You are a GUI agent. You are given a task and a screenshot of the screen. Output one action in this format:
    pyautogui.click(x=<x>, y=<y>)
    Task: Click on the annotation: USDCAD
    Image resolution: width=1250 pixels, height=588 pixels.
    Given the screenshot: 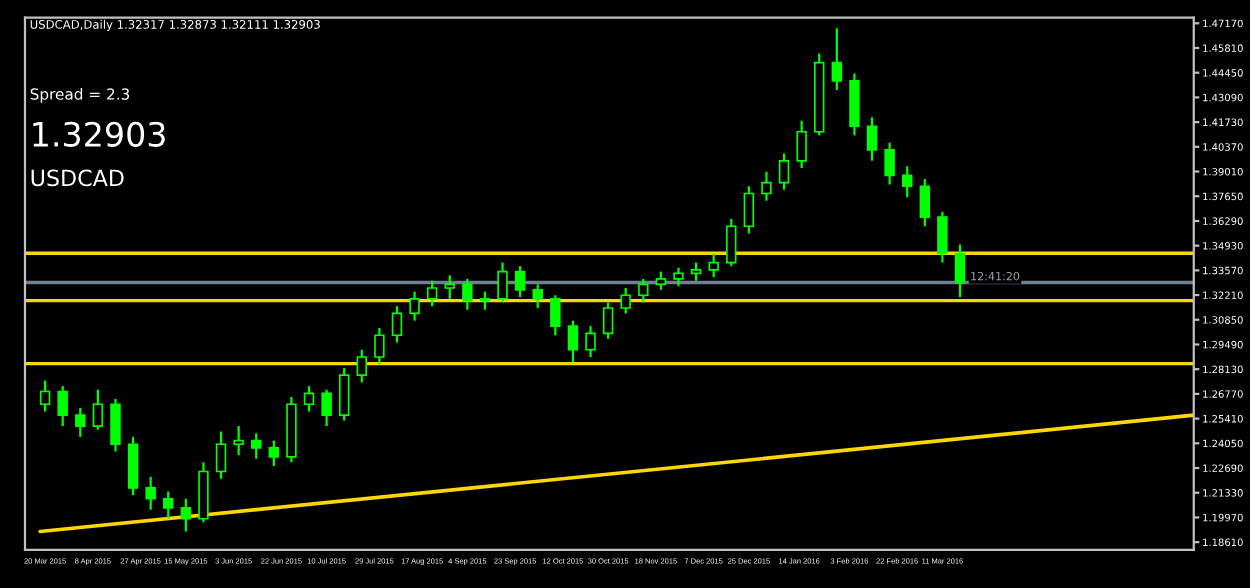 What is the action you would take?
    pyautogui.click(x=77, y=178)
    